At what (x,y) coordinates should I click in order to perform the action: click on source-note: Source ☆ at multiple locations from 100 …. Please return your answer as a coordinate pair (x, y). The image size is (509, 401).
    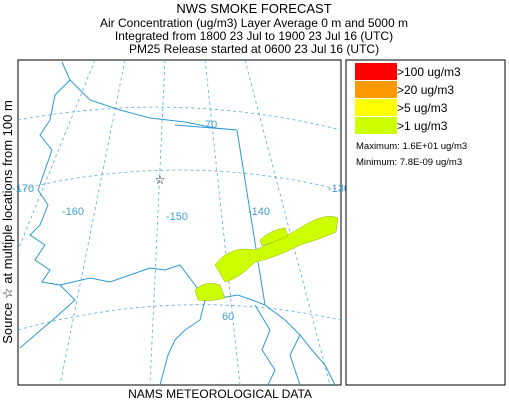
    Looking at the image, I should click on (7, 222).